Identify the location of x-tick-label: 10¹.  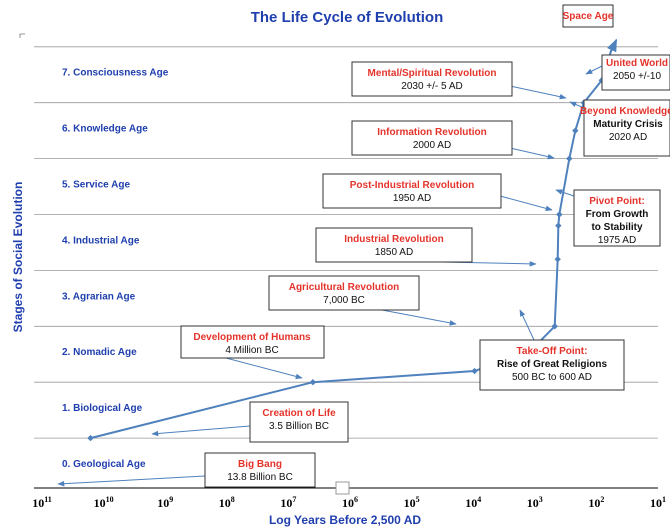
(658, 502).